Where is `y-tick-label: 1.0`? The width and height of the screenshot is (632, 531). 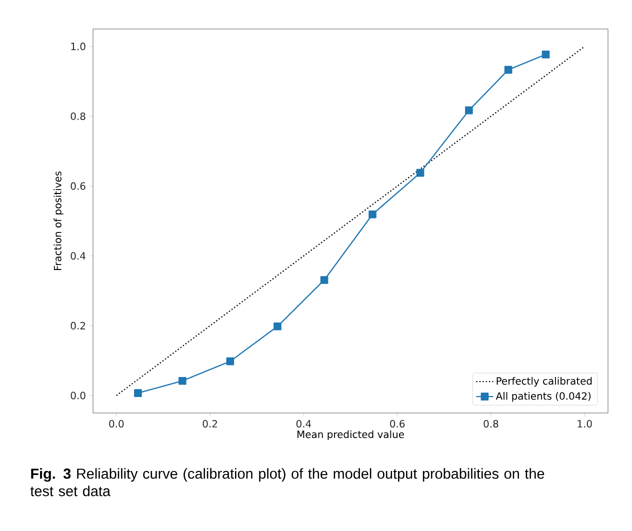 y-tick-label: 1.0 is located at coordinates (78, 46).